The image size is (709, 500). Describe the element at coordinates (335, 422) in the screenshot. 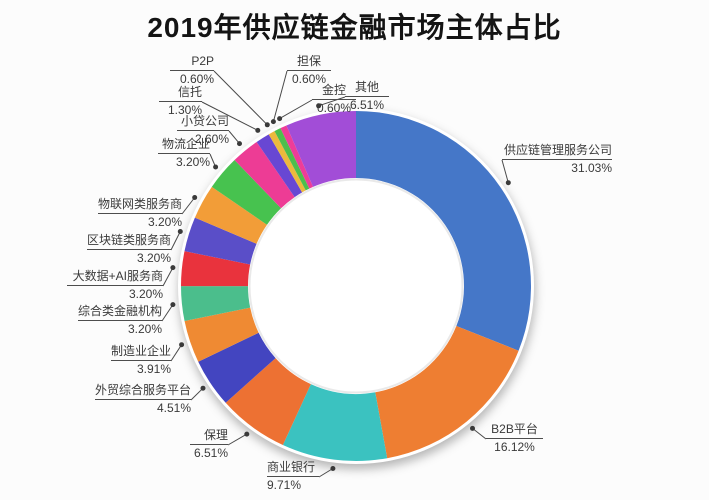

I see `pie-slice-commercial-bank` at that location.